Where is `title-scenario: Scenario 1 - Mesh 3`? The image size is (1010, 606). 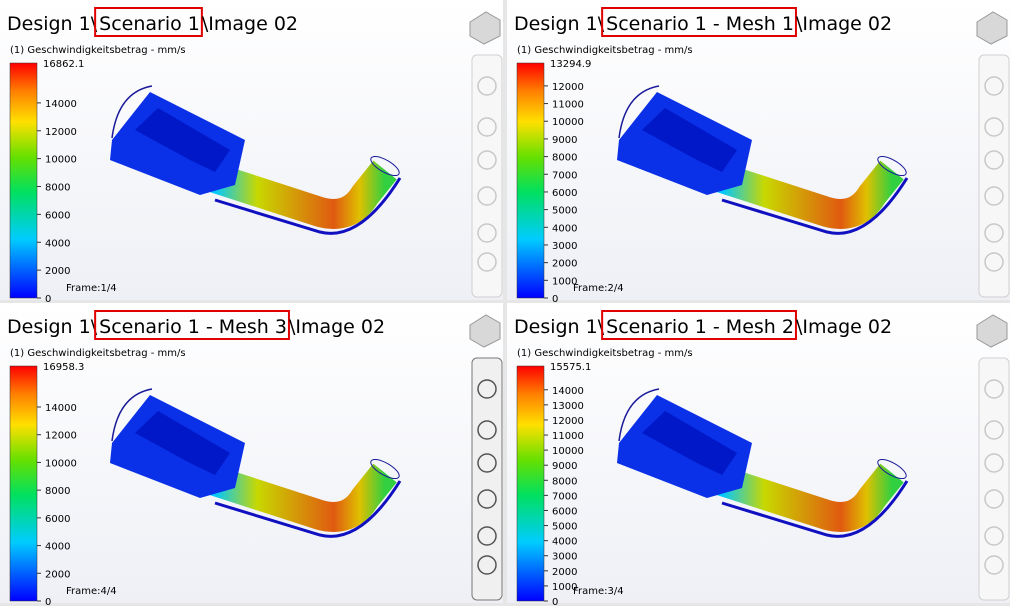 title-scenario: Scenario 1 - Mesh 3 is located at coordinates (193, 327).